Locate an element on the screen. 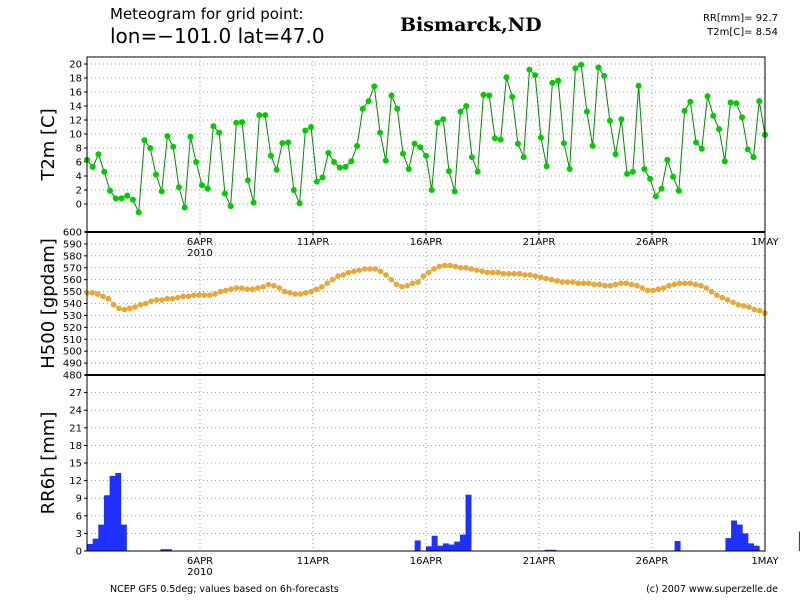 The width and height of the screenshot is (800, 600). x-tick-label: 21APR is located at coordinates (539, 242).